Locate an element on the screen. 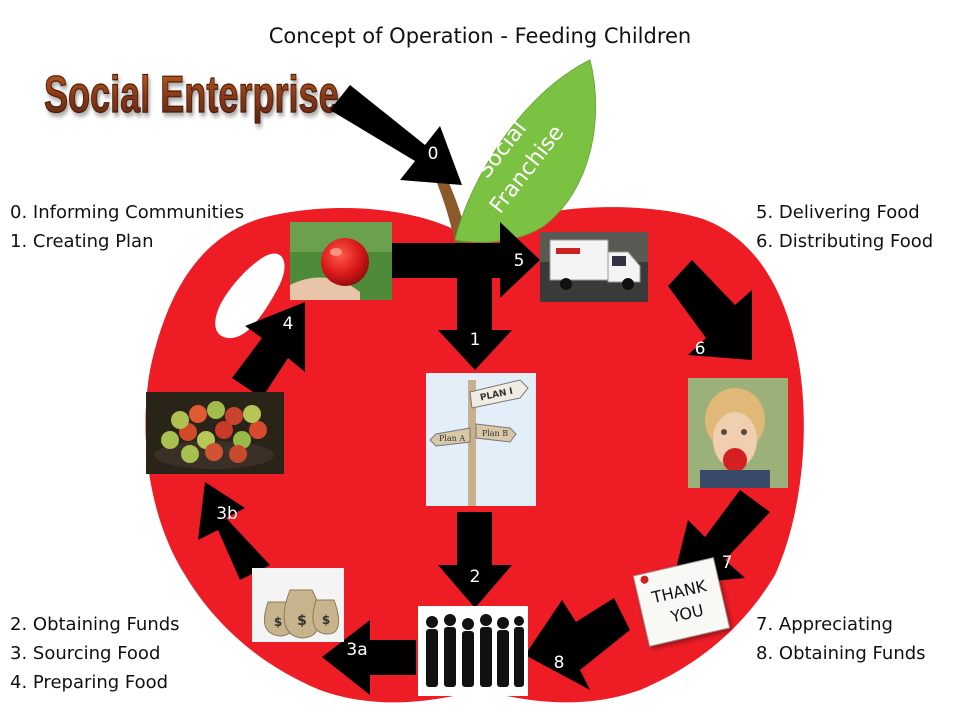 This screenshot has height=725, width=960. arrow-3b-label: 3b is located at coordinates (227, 514).